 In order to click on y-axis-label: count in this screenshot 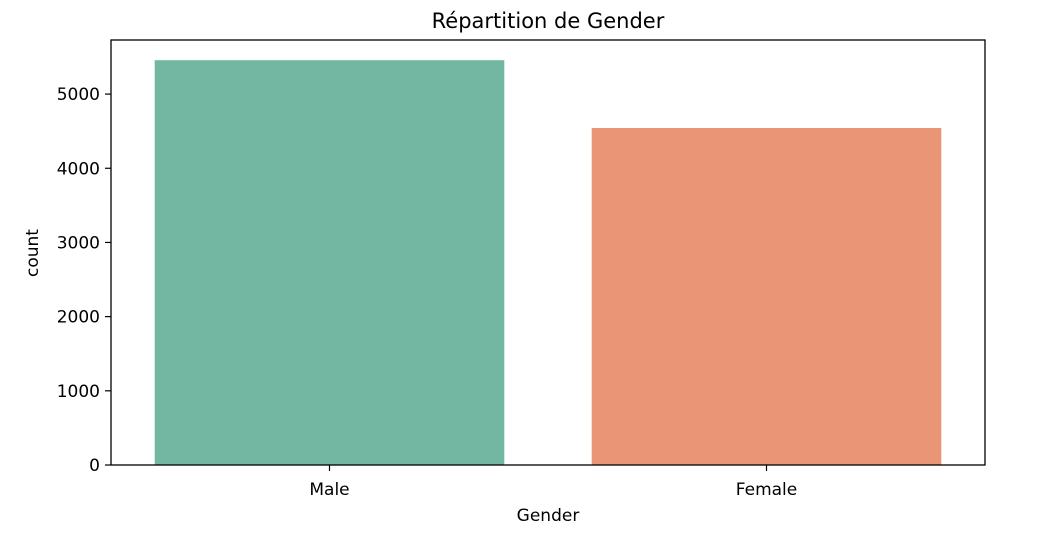, I will do `click(33, 253)`.